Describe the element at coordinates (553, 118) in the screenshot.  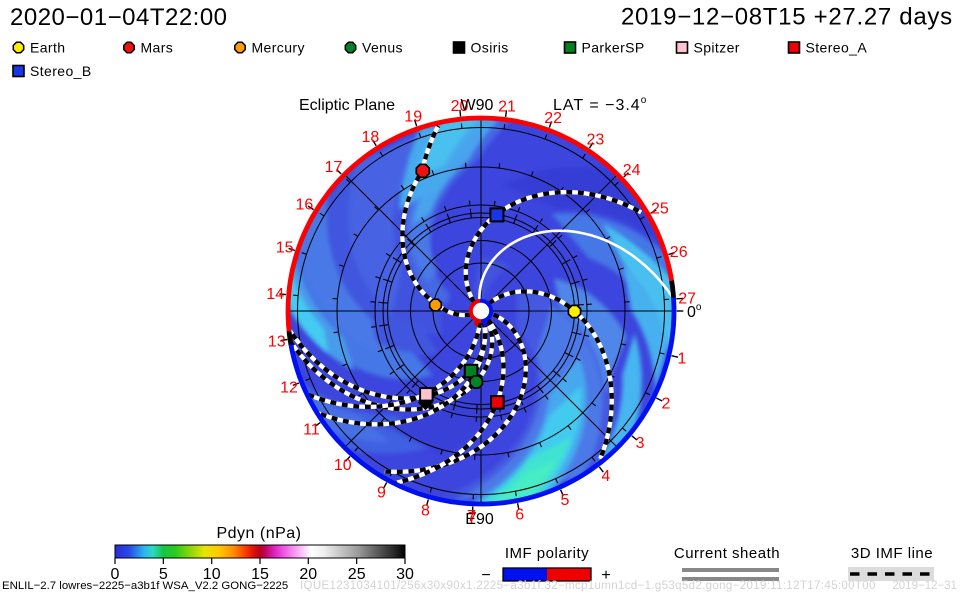
I see `svg-text: 22` at that location.